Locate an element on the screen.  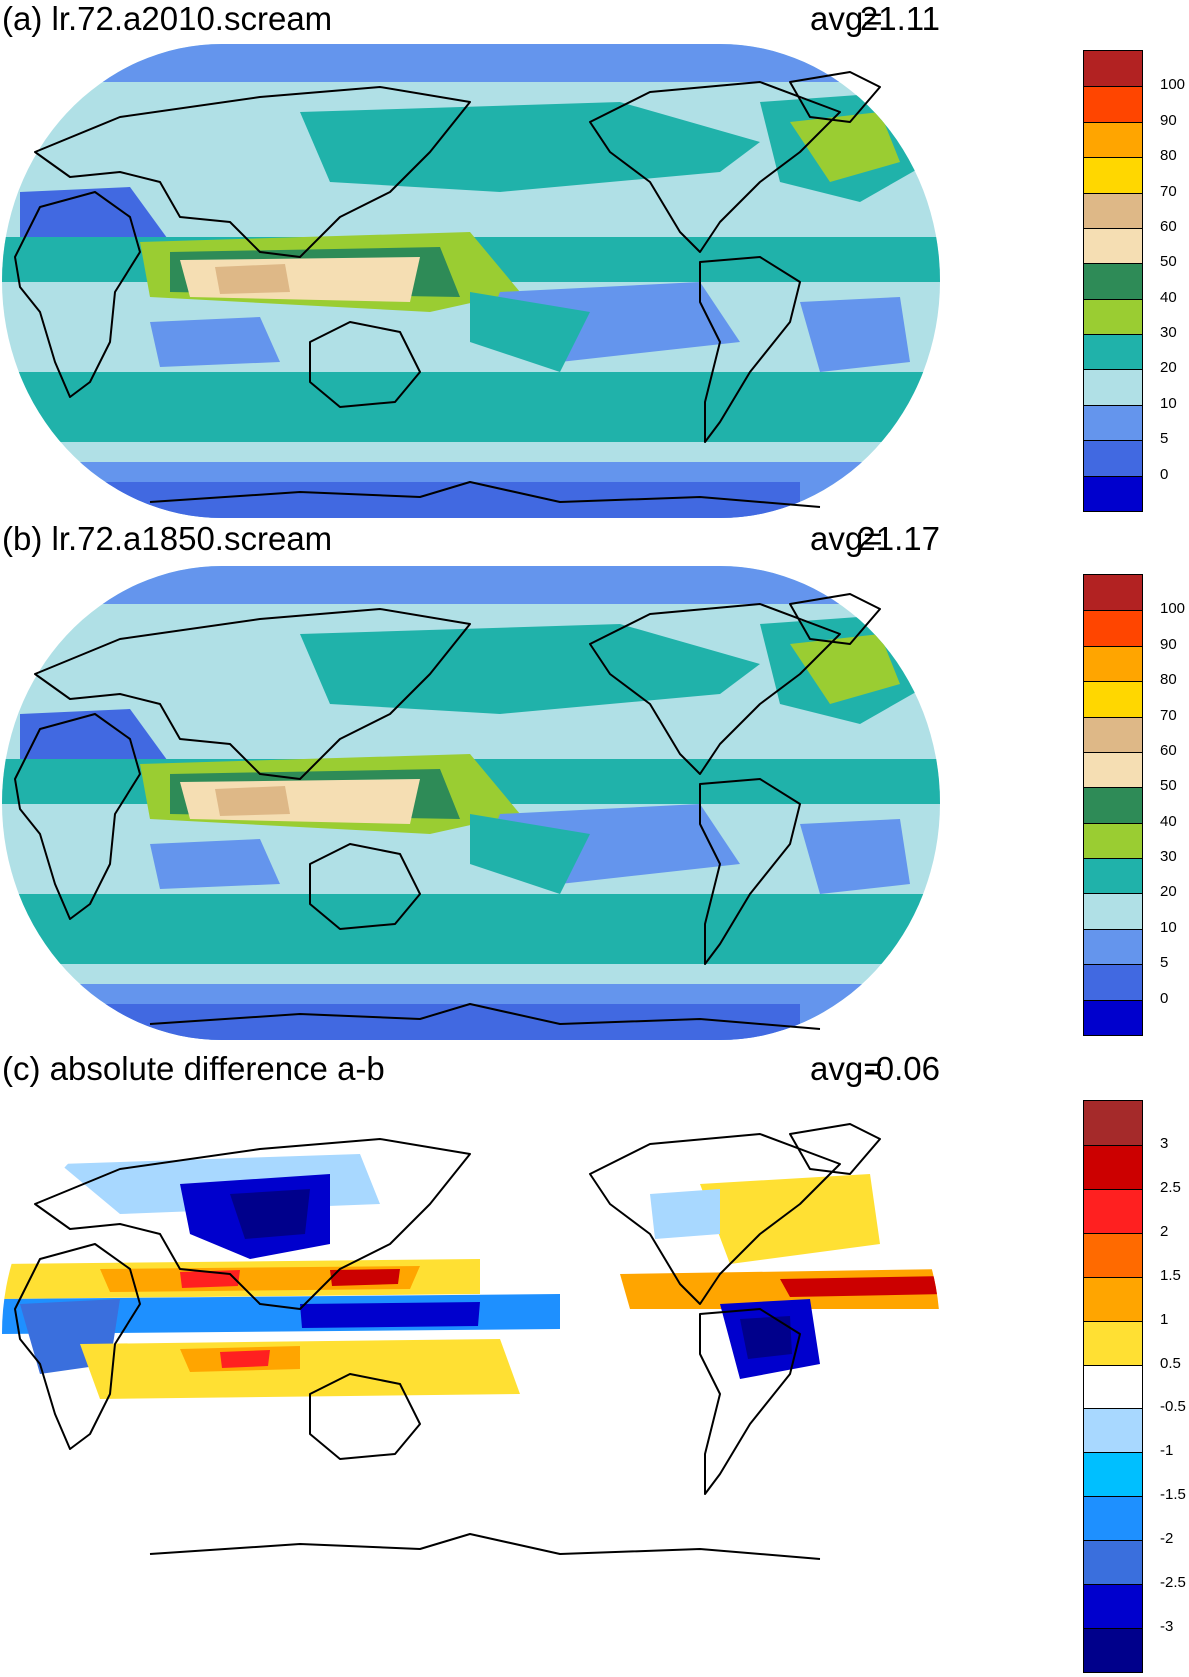
panel-c-avg-value: -0.06 is located at coordinates (902, 1068).